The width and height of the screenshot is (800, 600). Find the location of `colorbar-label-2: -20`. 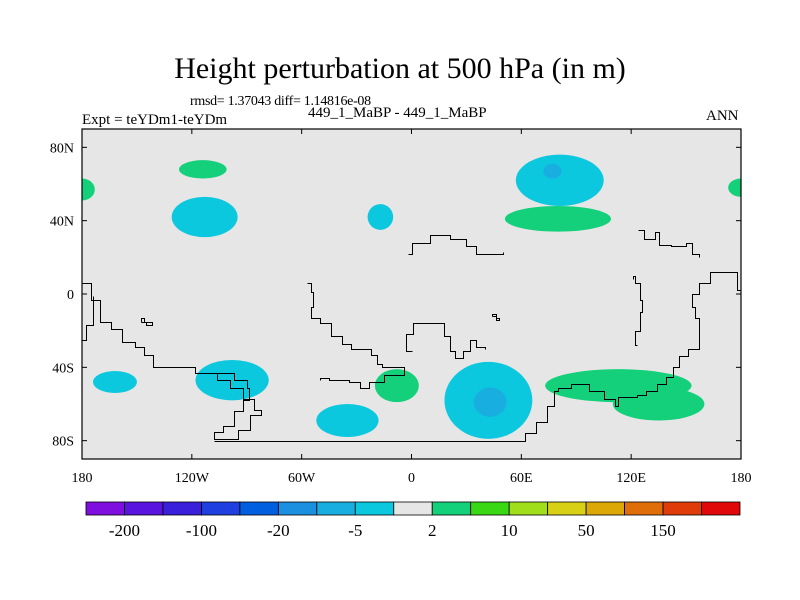

colorbar-label-2: -20 is located at coordinates (278, 530).